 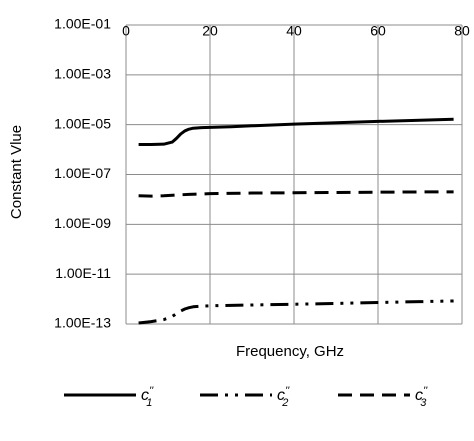 What do you see at coordinates (462, 31) in the screenshot?
I see `x-tick-label: 80` at bounding box center [462, 31].